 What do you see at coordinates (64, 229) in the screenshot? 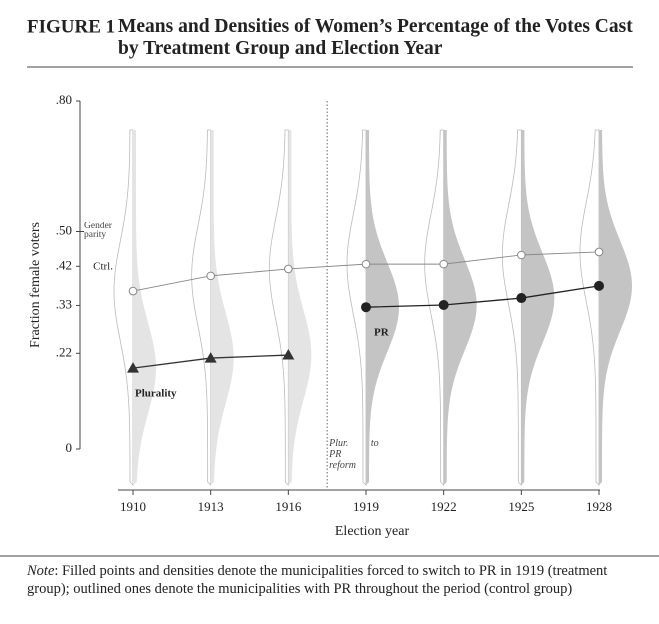
I see `y-tick-label: .50` at bounding box center [64, 229].